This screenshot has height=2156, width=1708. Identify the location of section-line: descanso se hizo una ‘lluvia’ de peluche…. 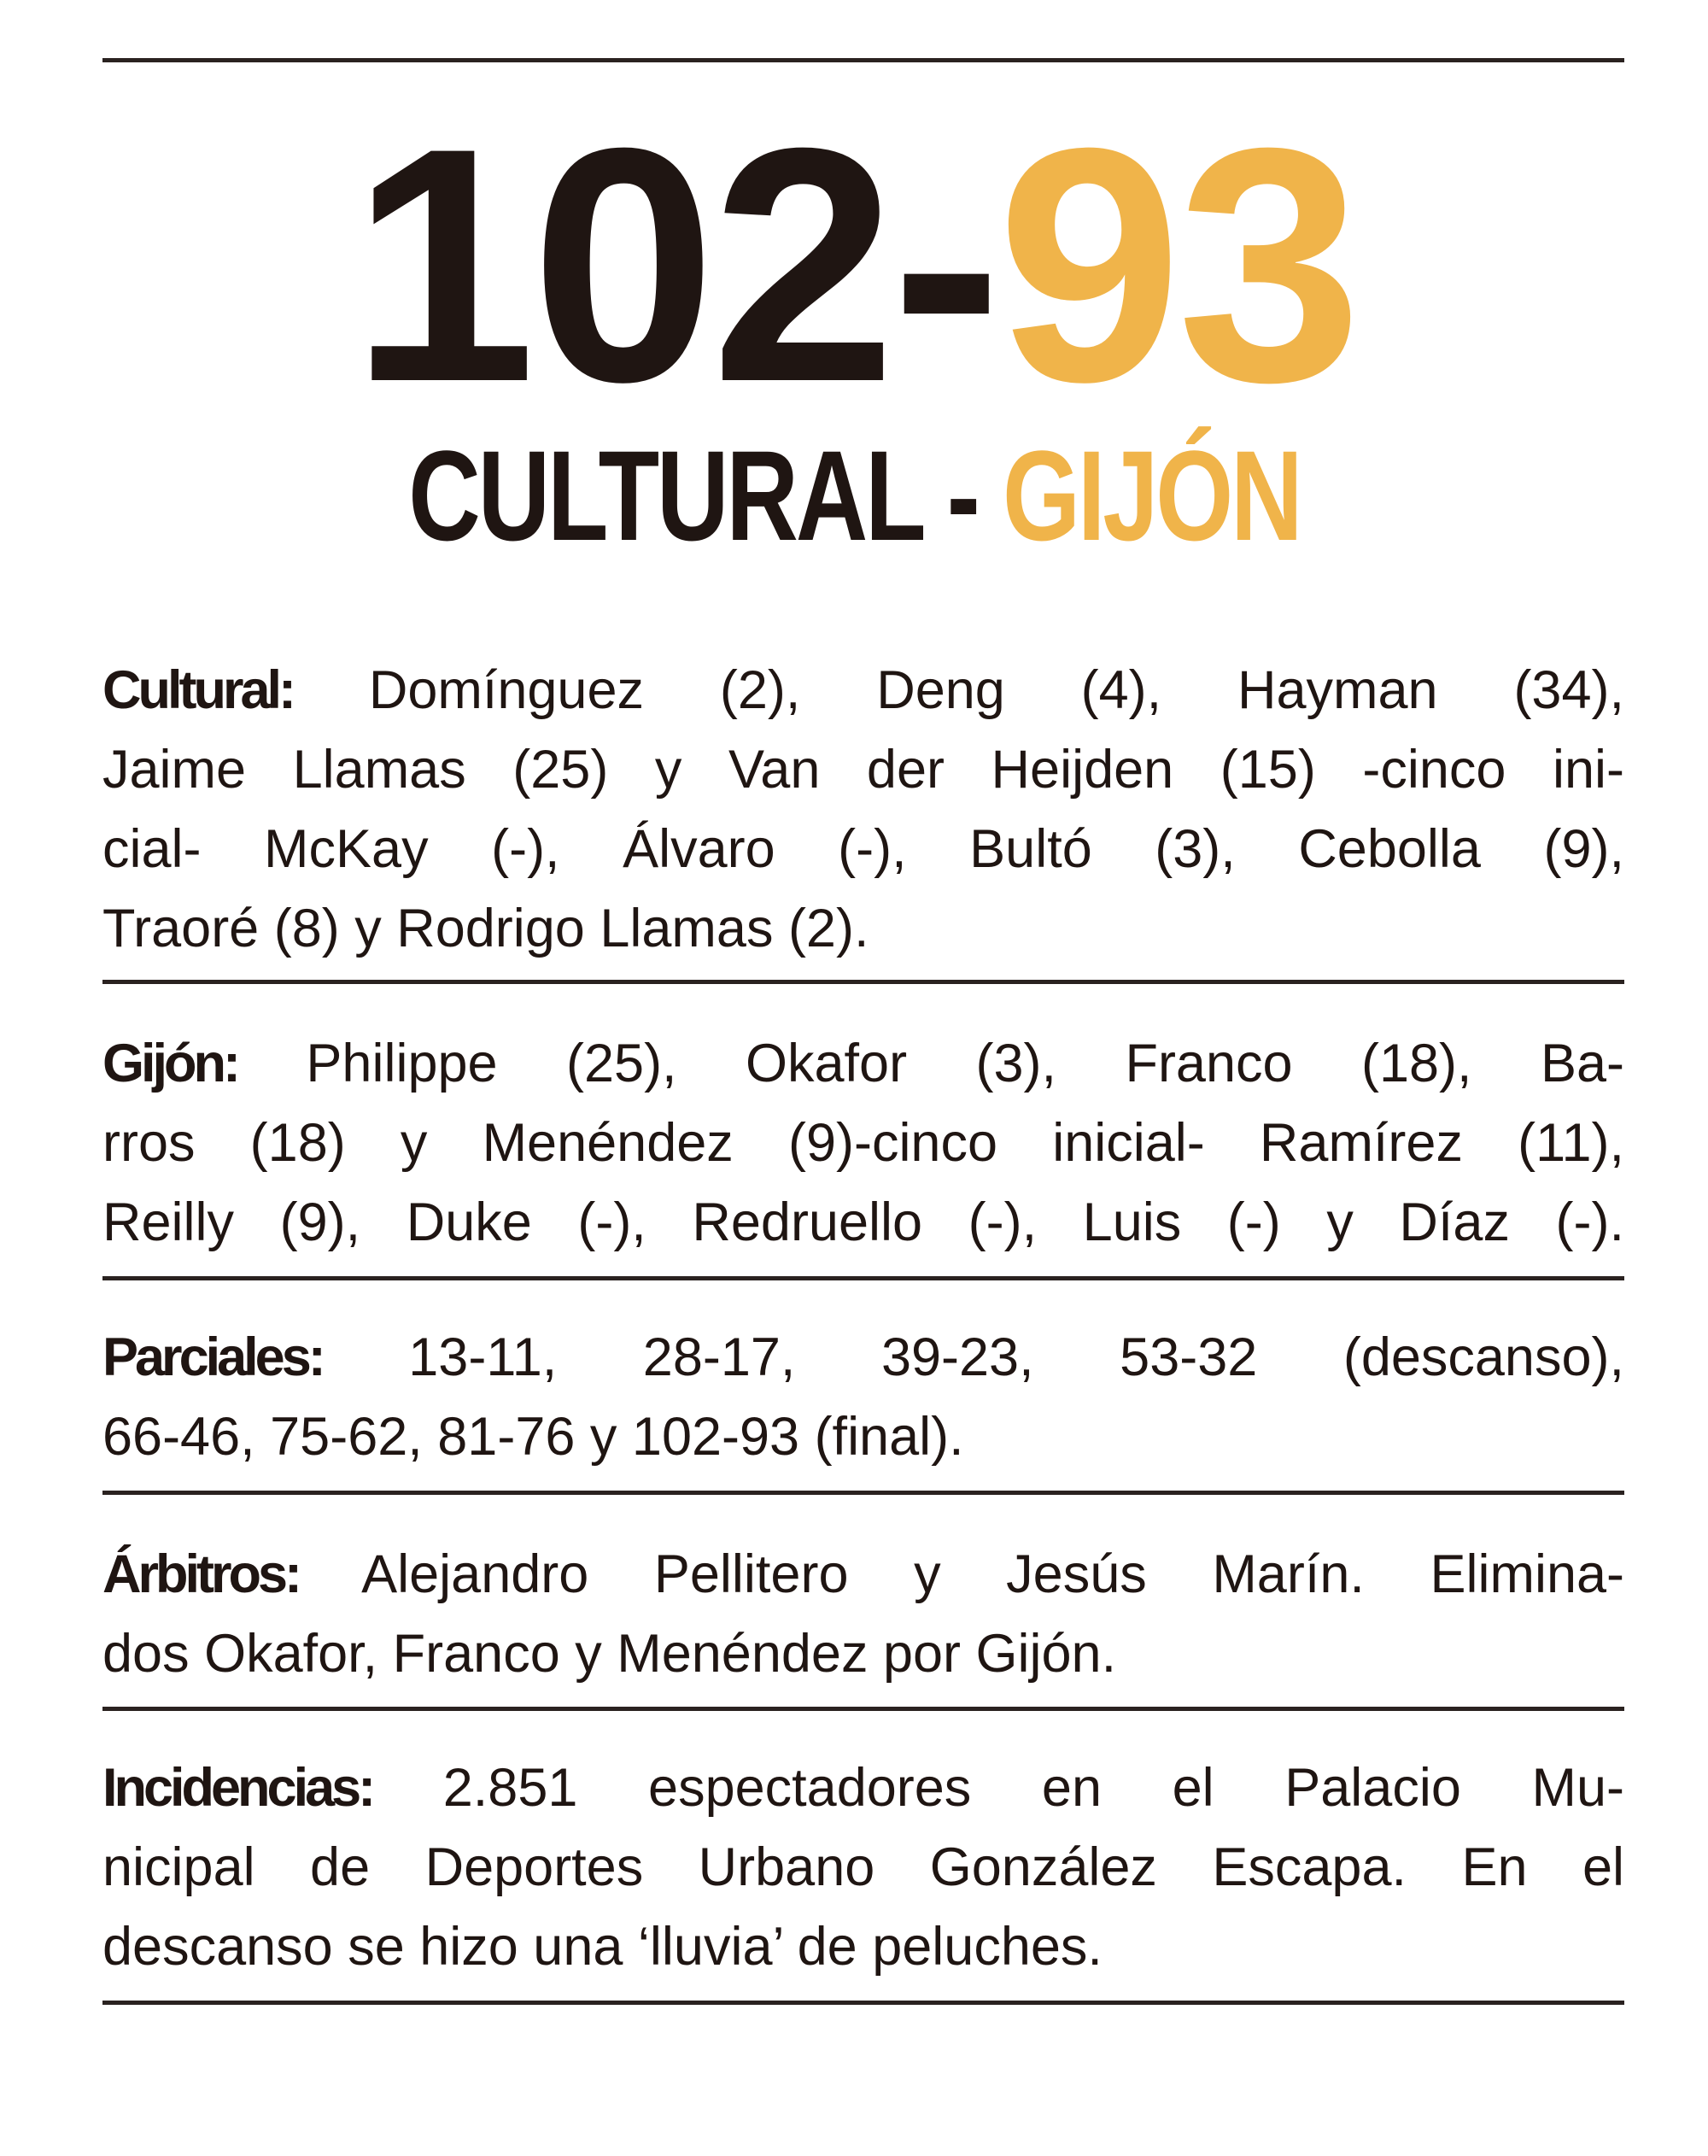
(602, 1947).